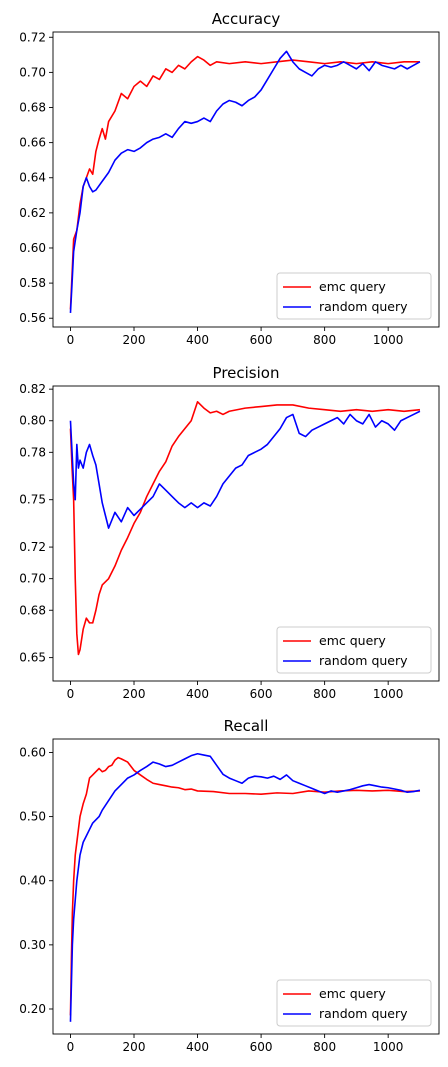 The height and width of the screenshot is (1067, 448). Describe the element at coordinates (32, 389) in the screenshot. I see `y-tick-label: 0.82` at that location.